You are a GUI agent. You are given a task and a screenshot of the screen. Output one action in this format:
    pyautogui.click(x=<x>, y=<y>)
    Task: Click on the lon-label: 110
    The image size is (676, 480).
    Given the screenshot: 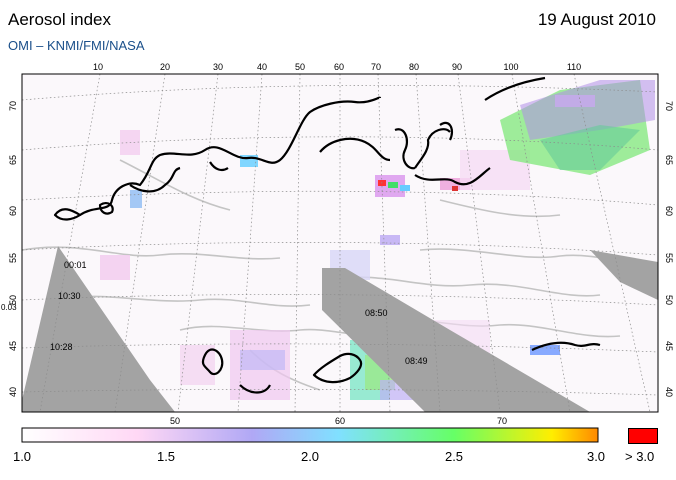 What is the action you would take?
    pyautogui.click(x=574, y=67)
    